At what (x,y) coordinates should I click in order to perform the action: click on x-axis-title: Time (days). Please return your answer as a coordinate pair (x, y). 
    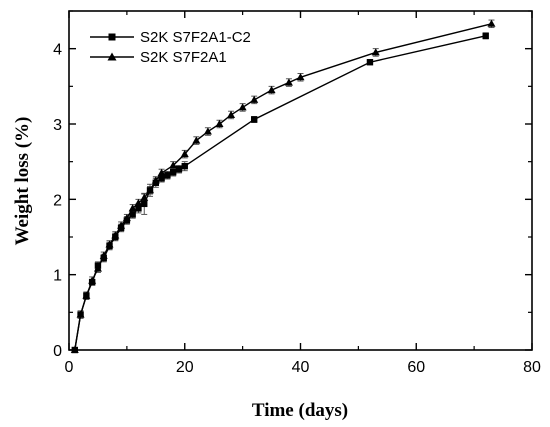
    Looking at the image, I should click on (300, 410).